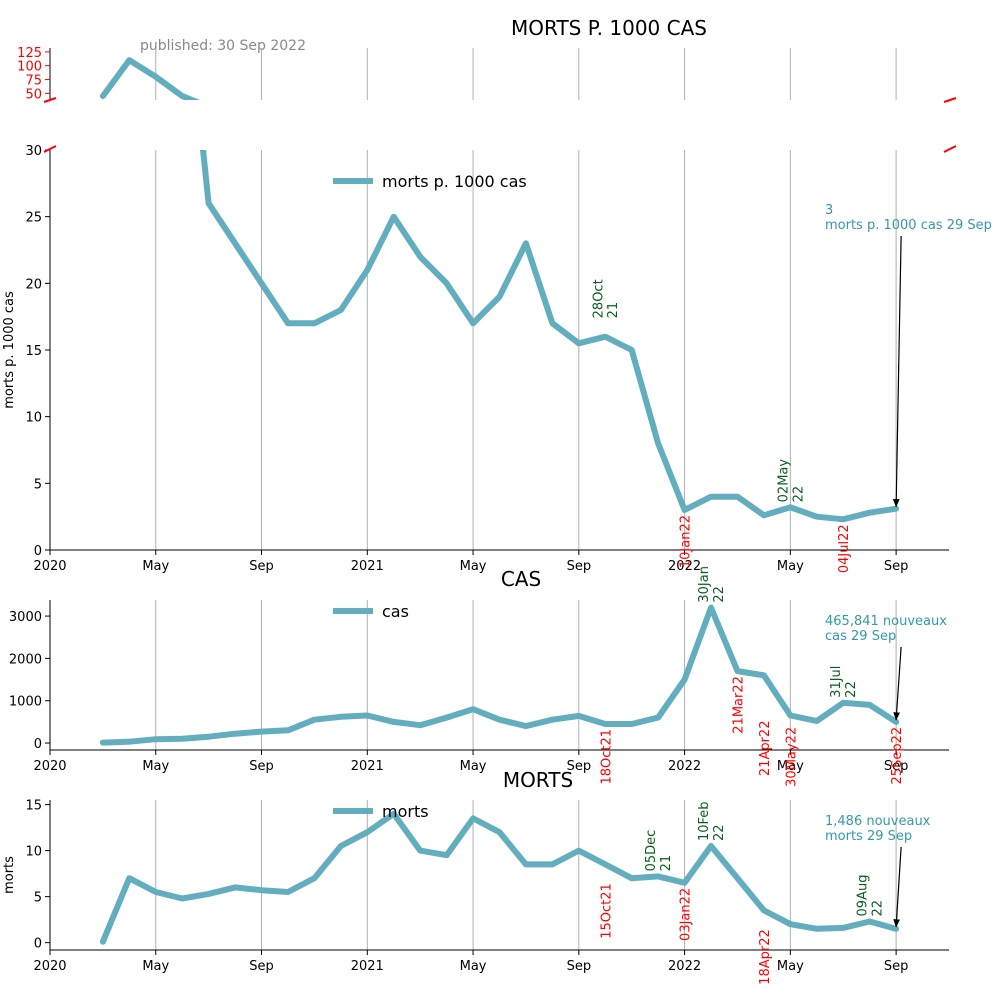  I want to click on y-tick-label: 20, so click(33, 284).